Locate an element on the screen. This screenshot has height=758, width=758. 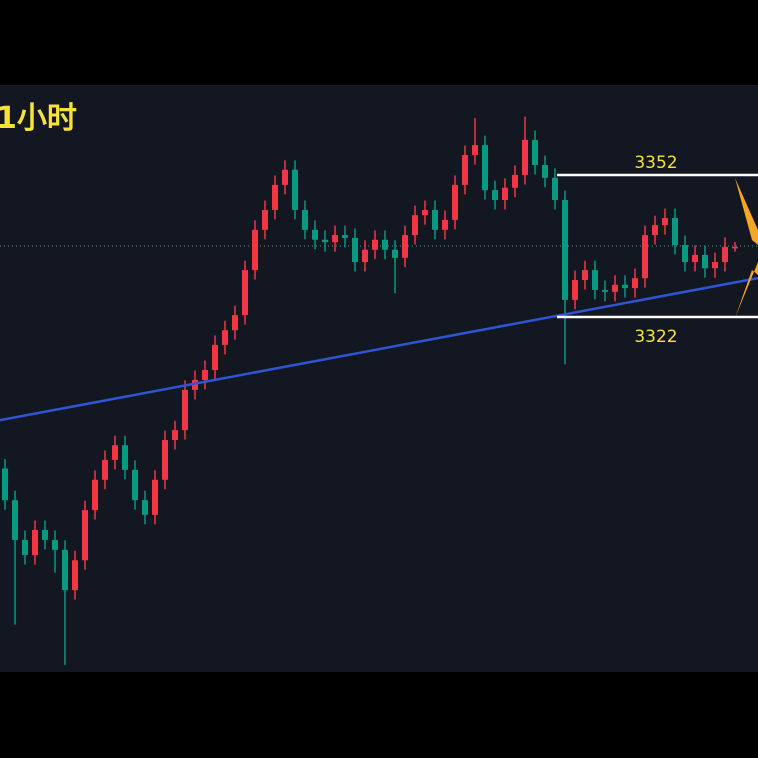
chart-title: 1小时 is located at coordinates (38, 118).